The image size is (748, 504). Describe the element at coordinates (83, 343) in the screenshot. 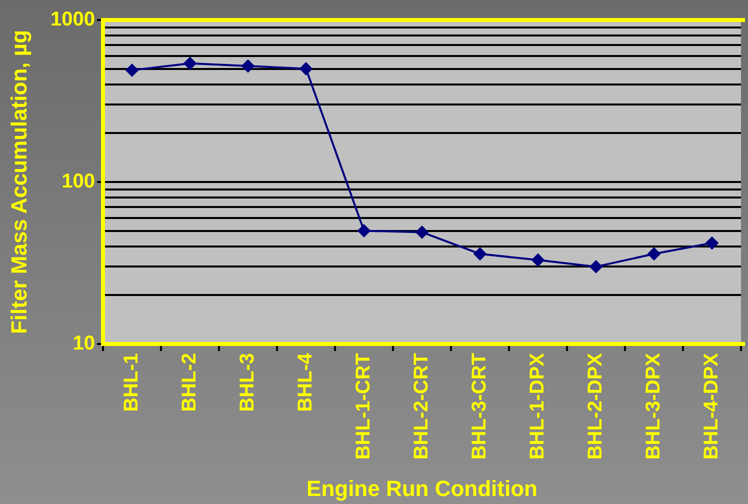

I see `y-tick-label: 10` at that location.